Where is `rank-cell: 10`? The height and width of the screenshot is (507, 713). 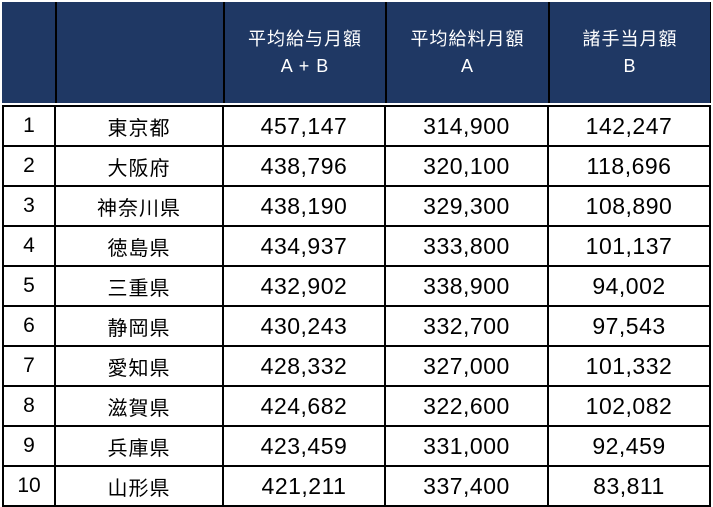 rank-cell: 10 is located at coordinates (29, 486).